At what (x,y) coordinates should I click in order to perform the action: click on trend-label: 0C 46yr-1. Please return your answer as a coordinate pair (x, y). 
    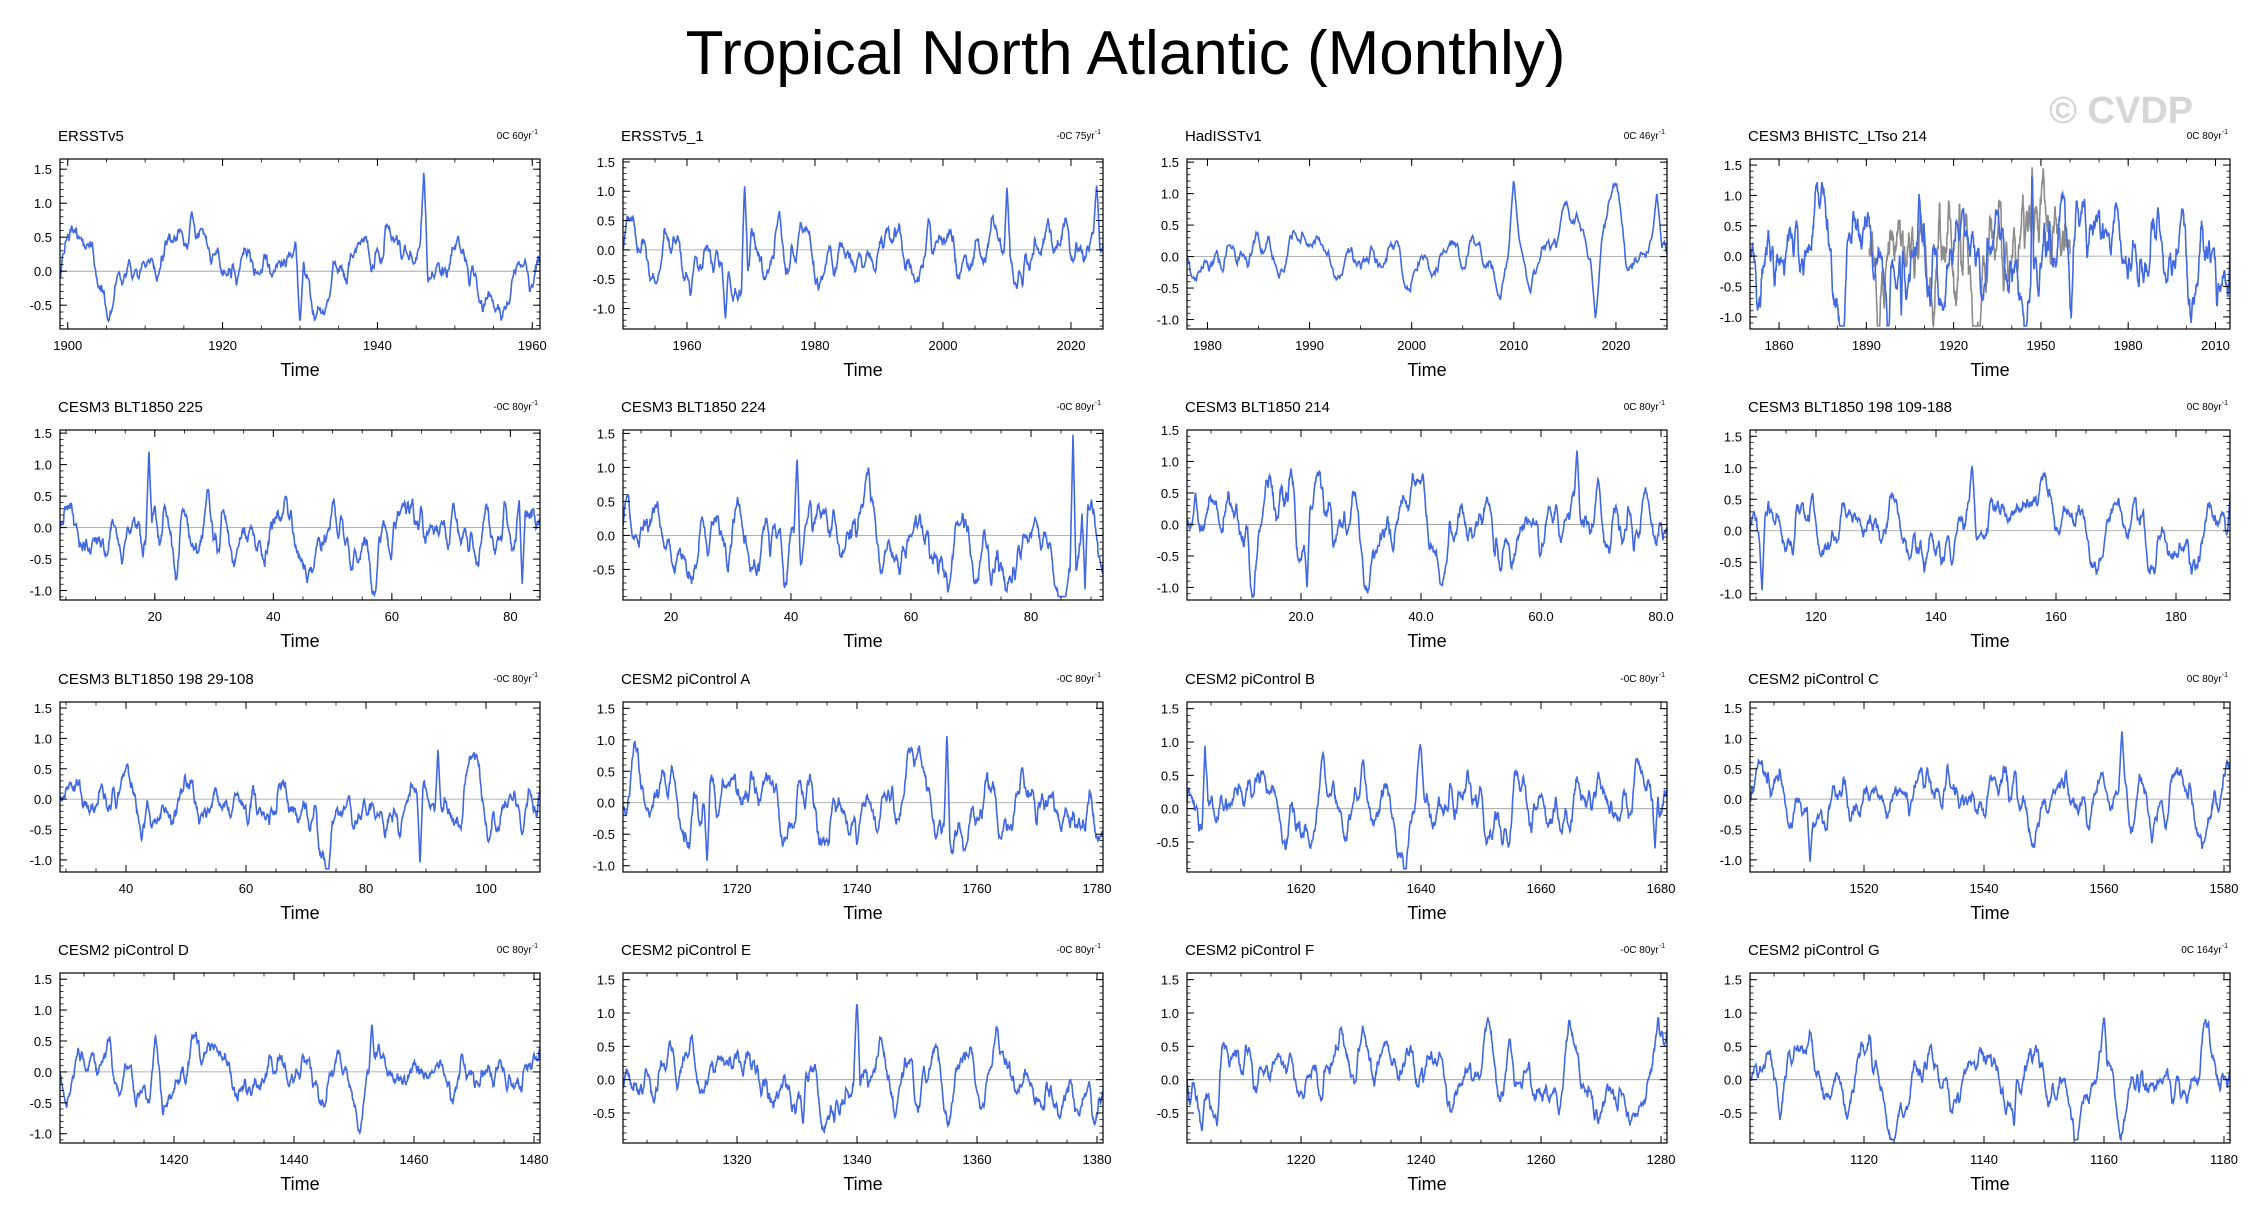
    Looking at the image, I should click on (1644, 135).